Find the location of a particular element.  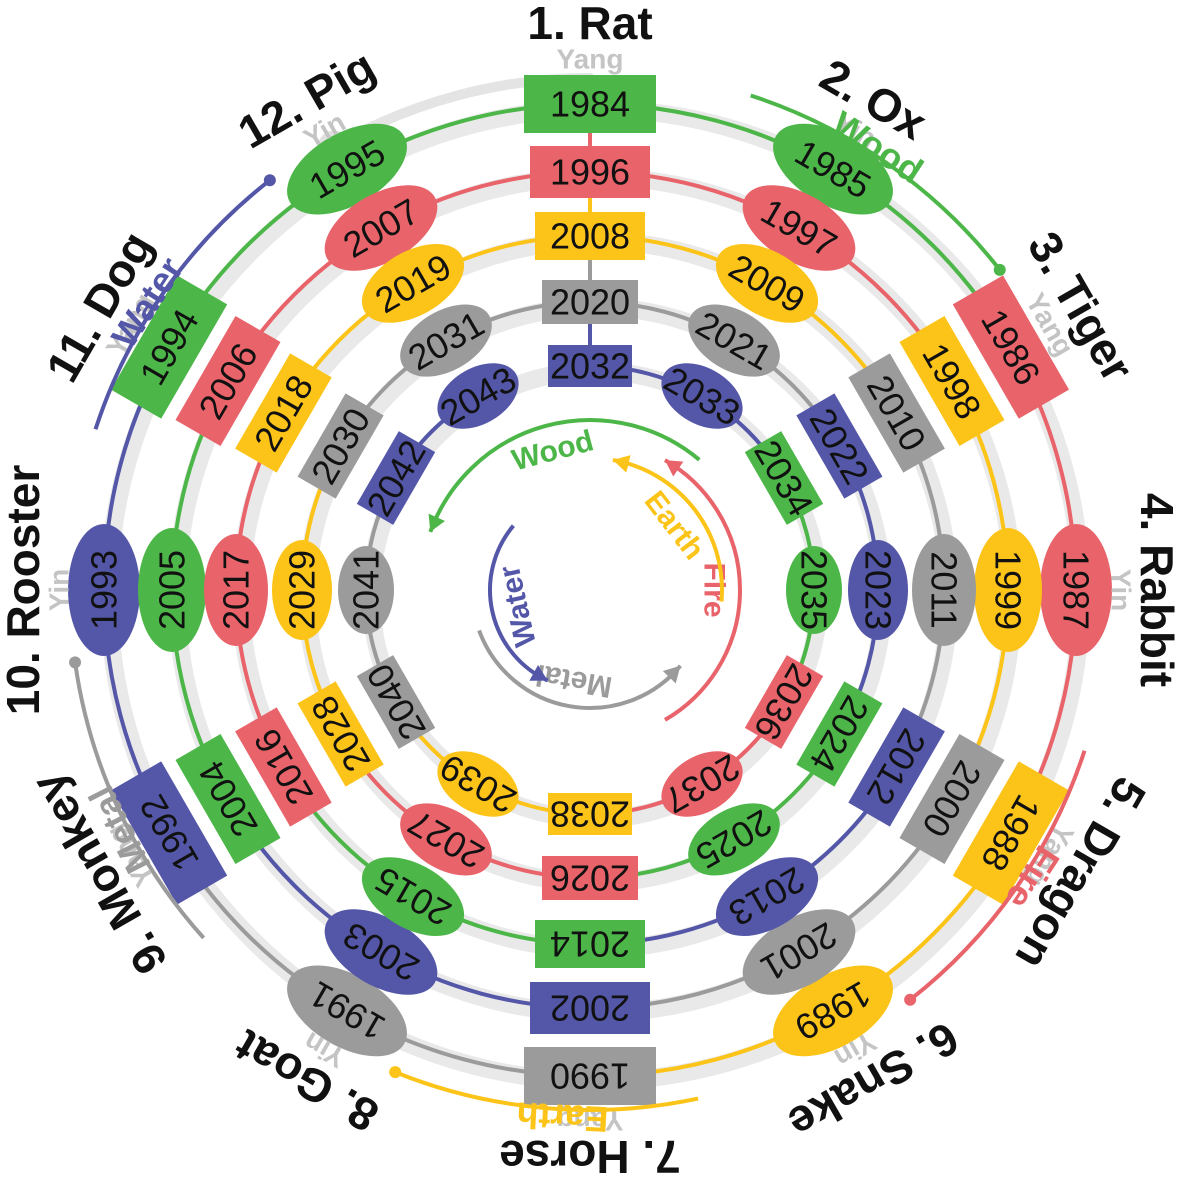

year-cell: 2035 is located at coordinates (814, 590).